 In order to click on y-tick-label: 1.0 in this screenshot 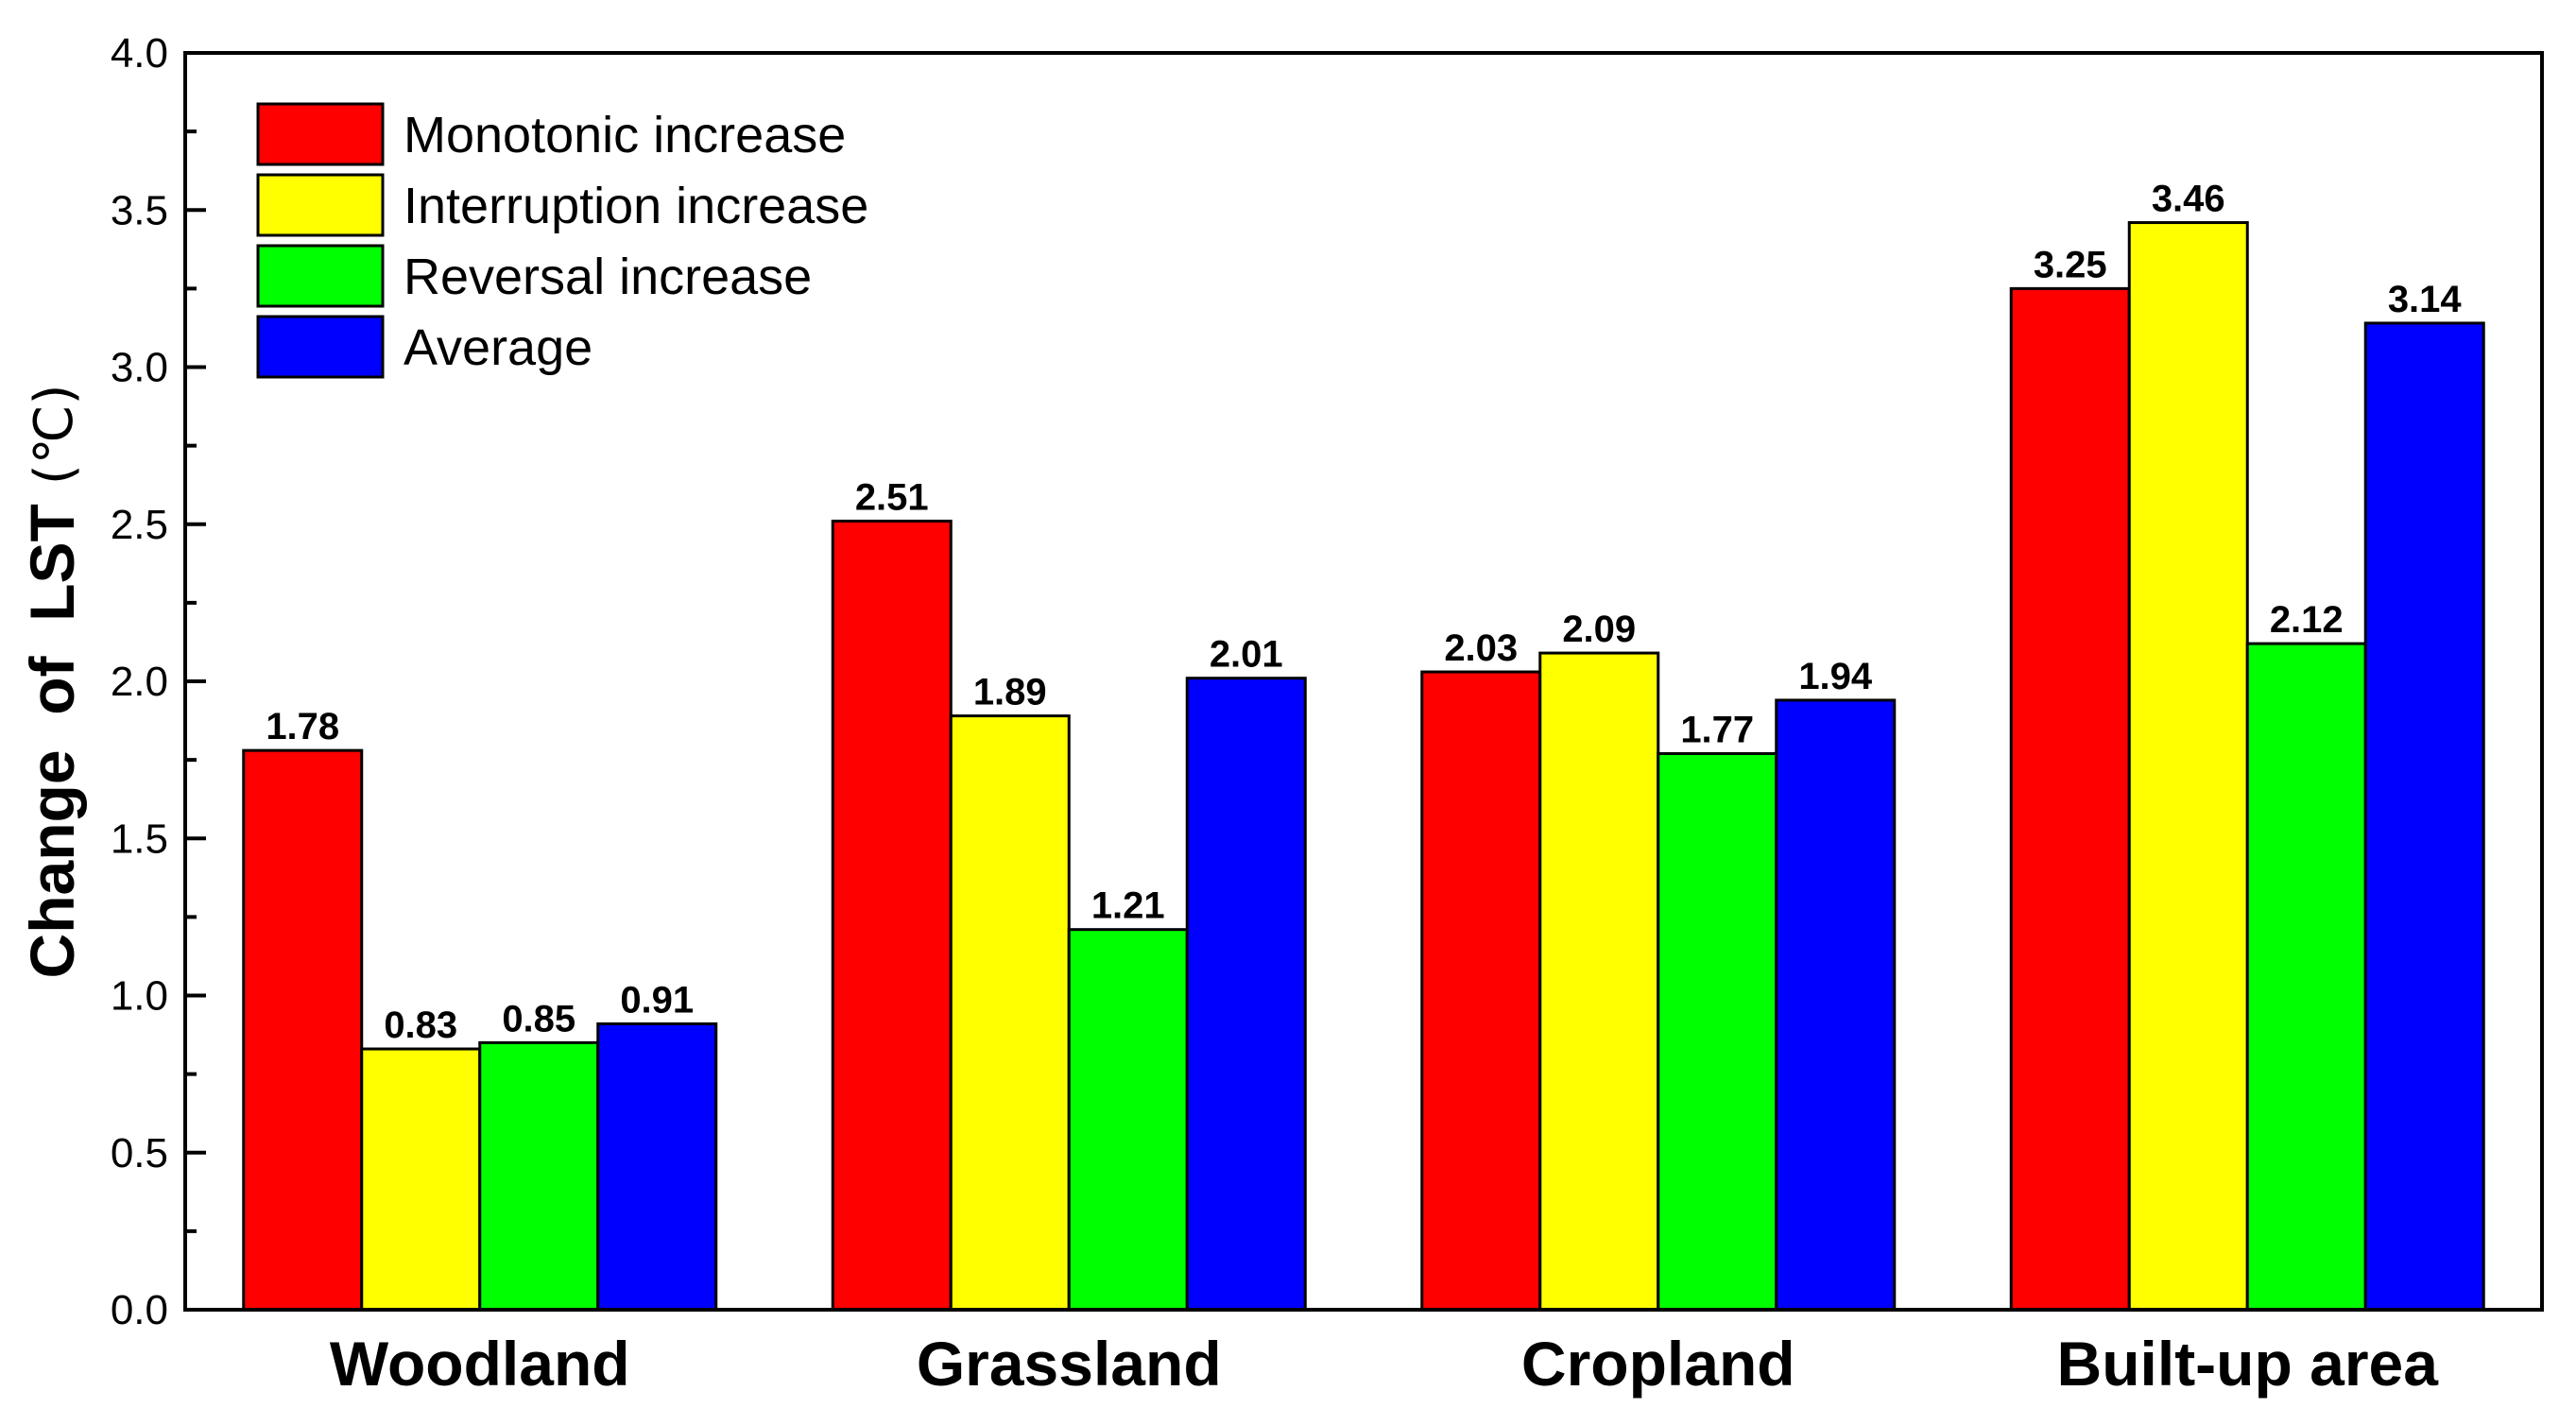, I will do `click(139, 997)`.